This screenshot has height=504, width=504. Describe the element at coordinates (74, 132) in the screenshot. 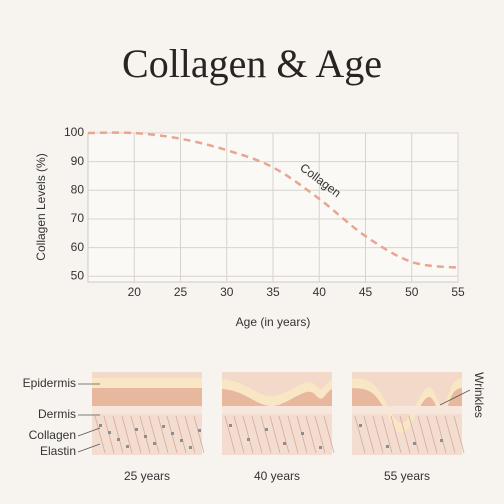

I see `y-tick-label: 100` at that location.